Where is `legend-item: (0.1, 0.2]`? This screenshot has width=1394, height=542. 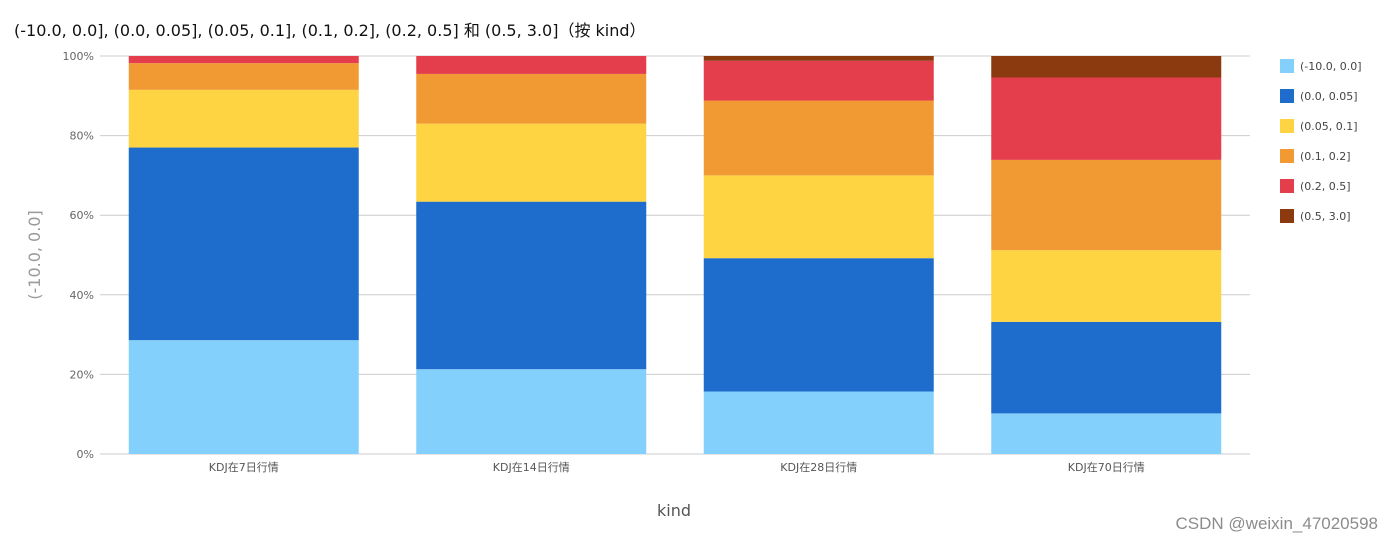 legend-item: (0.1, 0.2] is located at coordinates (1315, 156).